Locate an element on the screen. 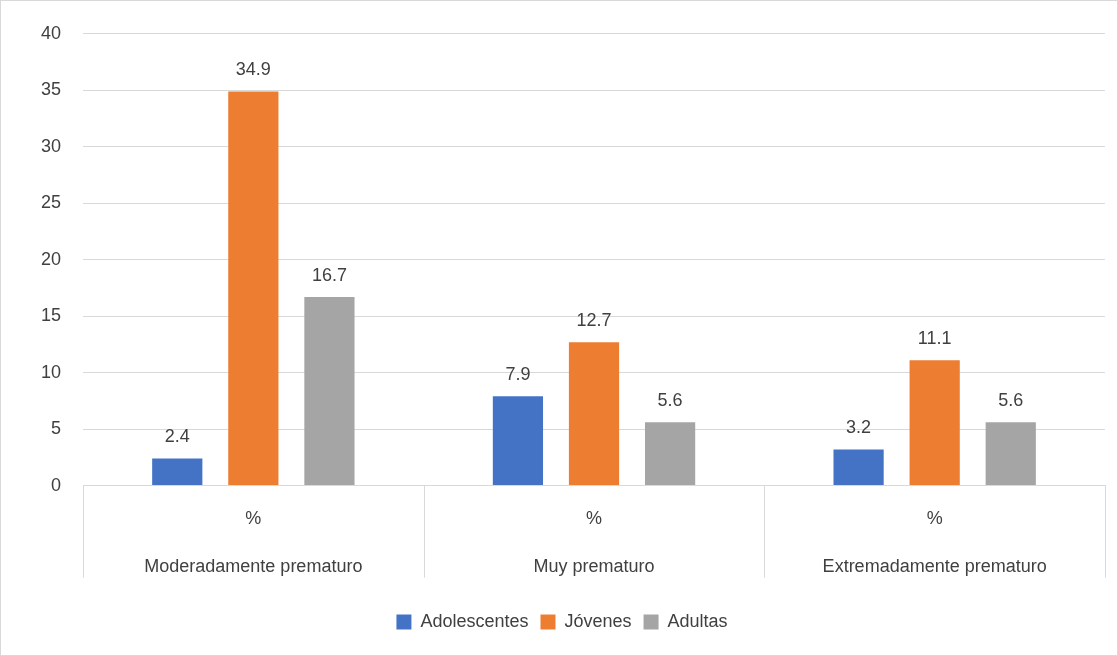 Image resolution: width=1118 pixels, height=656 pixels. data-label: 2.4 is located at coordinates (177, 436).